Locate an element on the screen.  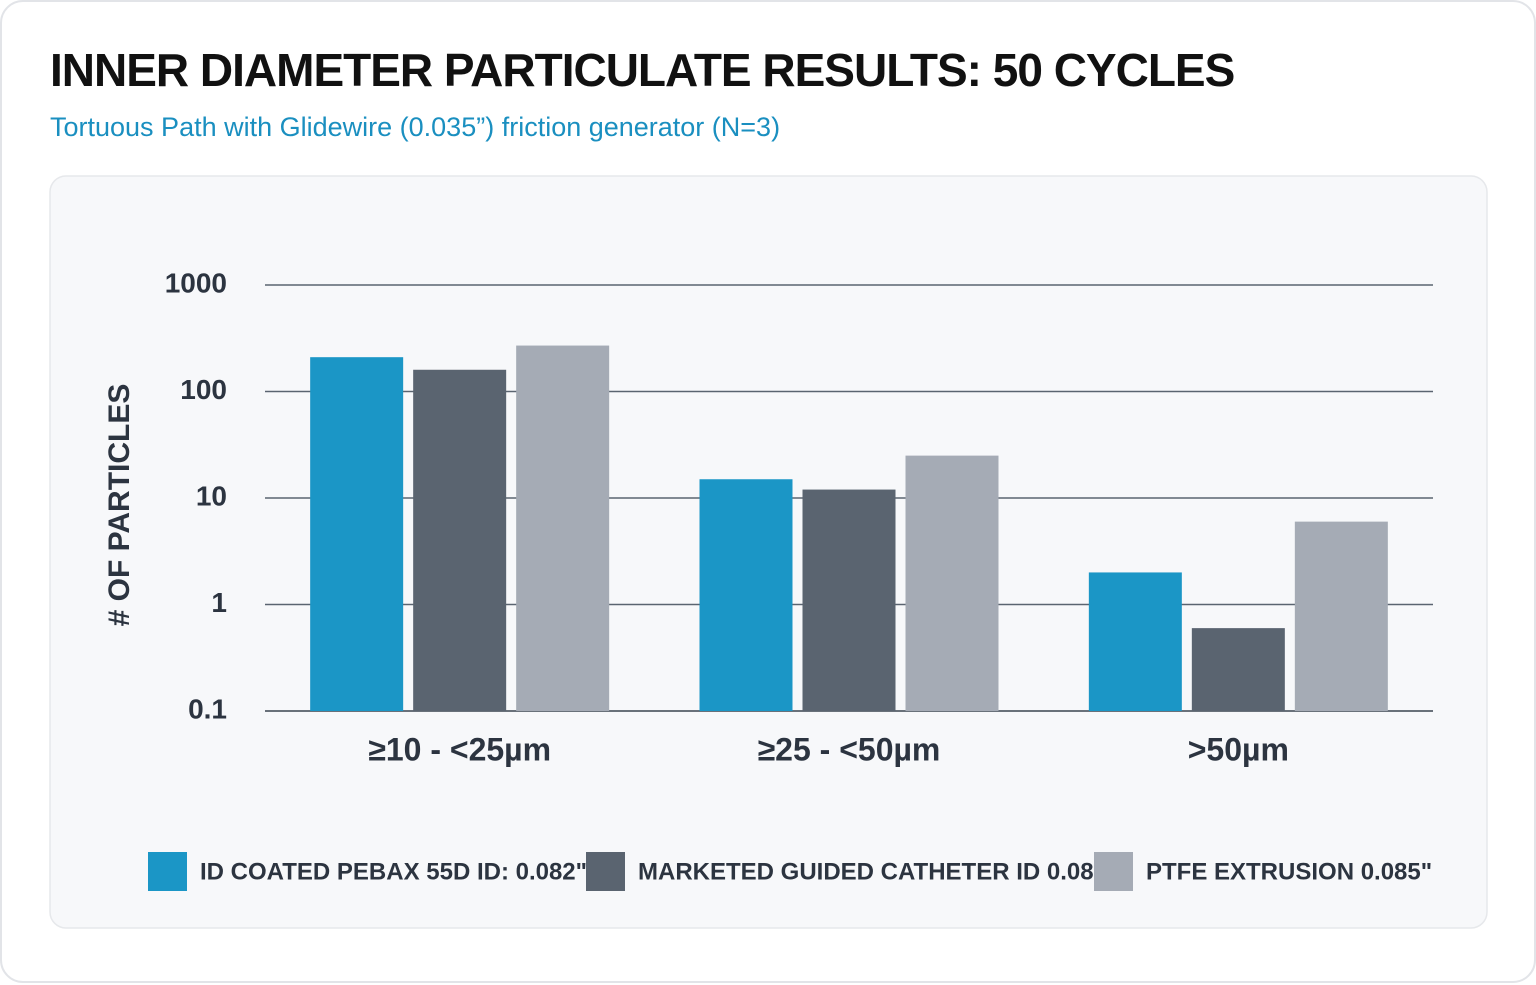
x-tick-label: ≥10 - <25µm is located at coordinates (459, 749).